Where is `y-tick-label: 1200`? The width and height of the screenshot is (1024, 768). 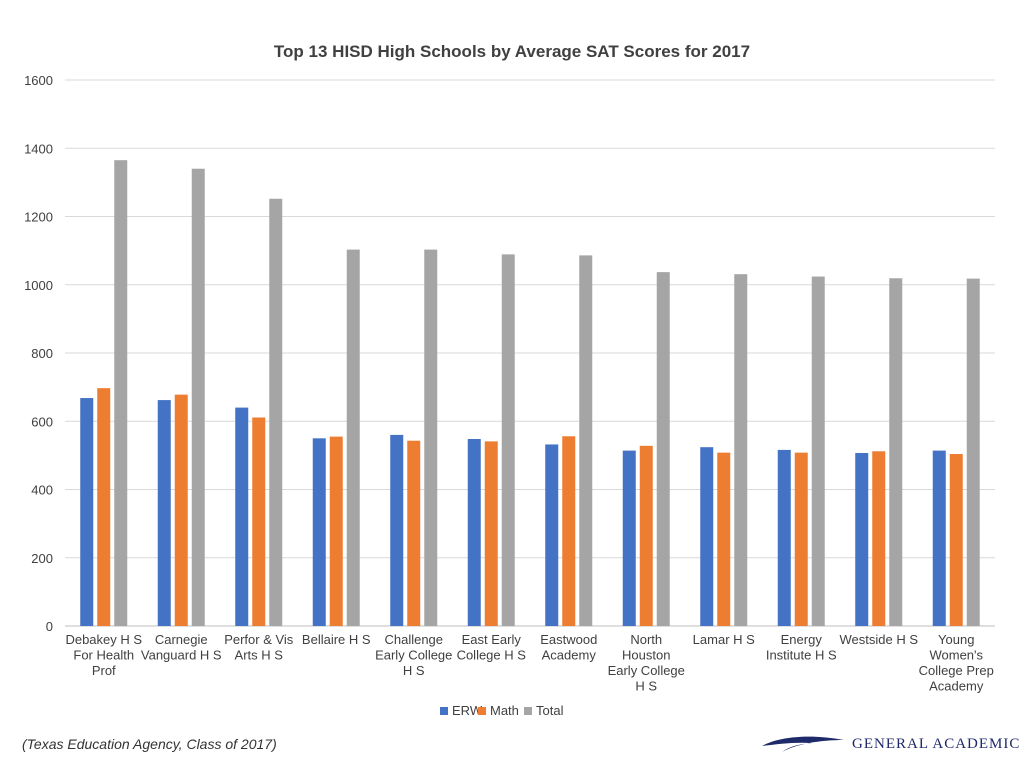 y-tick-label: 1200 is located at coordinates (38, 217).